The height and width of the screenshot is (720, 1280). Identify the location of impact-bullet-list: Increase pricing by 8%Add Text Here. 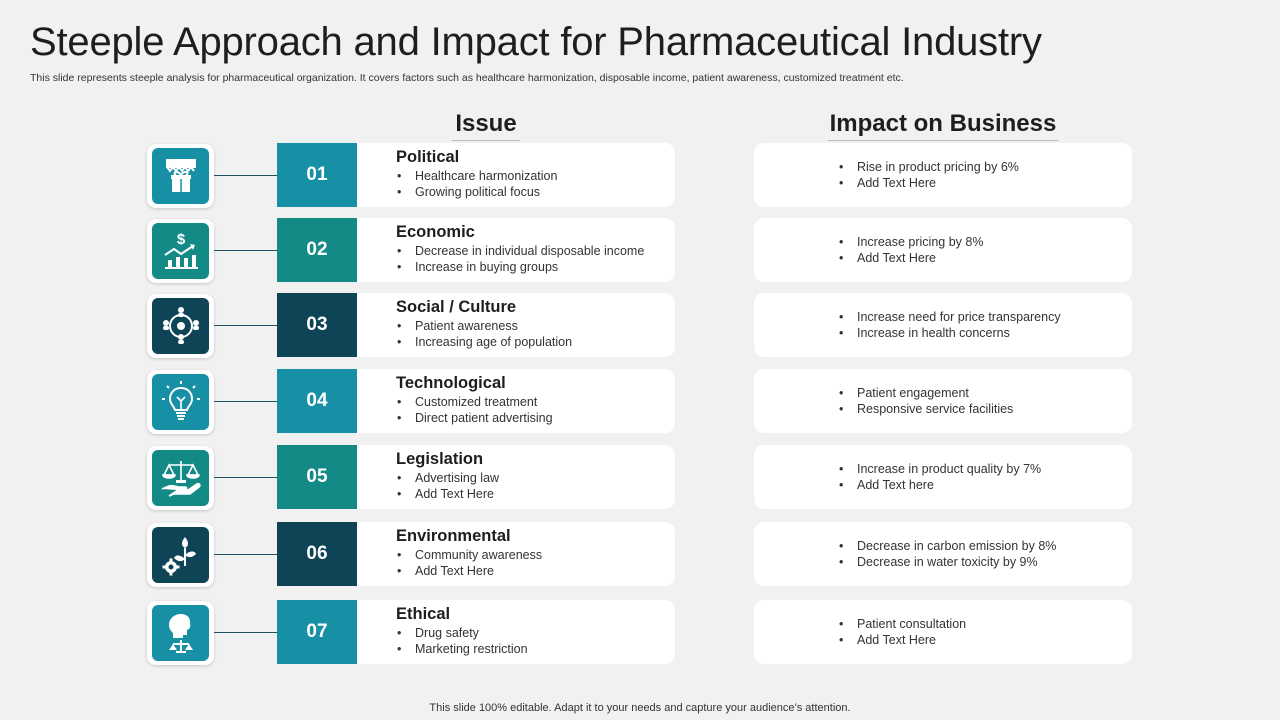
(985, 250).